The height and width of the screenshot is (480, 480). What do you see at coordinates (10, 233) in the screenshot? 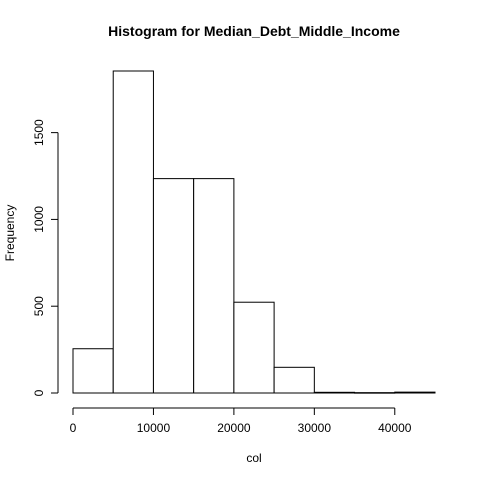
I see `y-axis-label: Frequency` at bounding box center [10, 233].